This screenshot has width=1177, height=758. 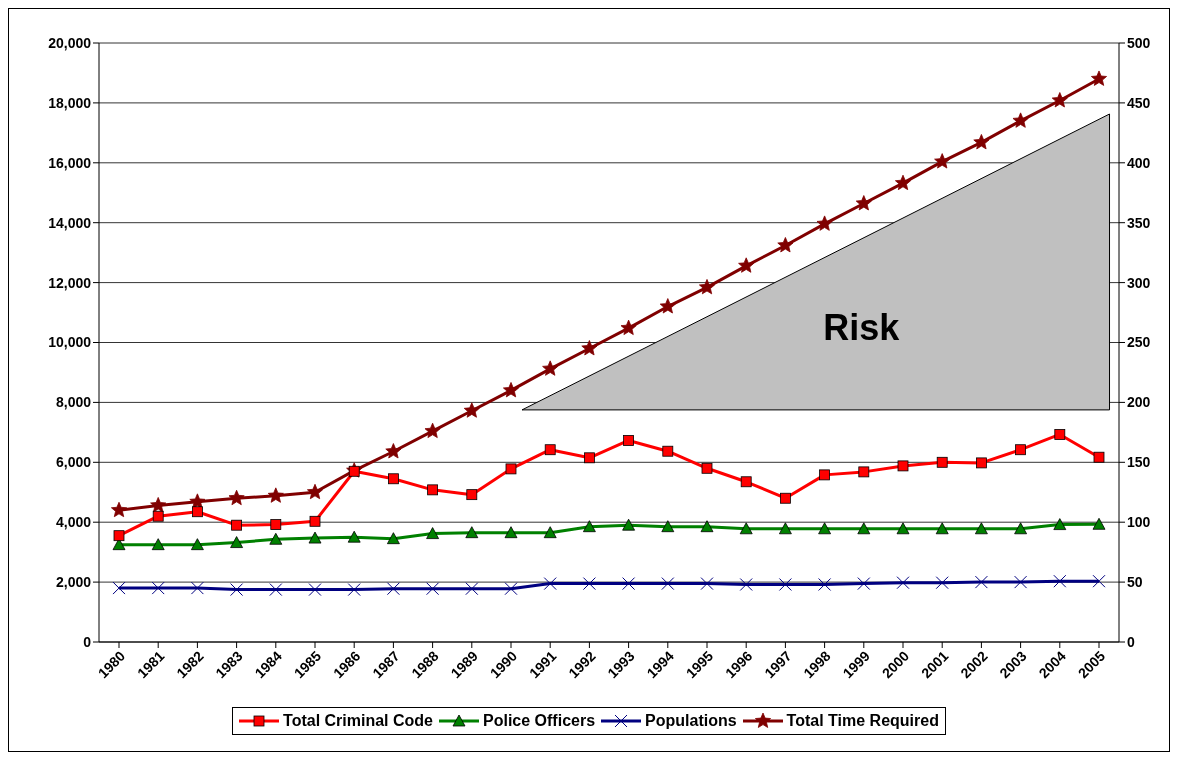 What do you see at coordinates (1131, 641) in the screenshot?
I see `y2-tick-label: 0` at bounding box center [1131, 641].